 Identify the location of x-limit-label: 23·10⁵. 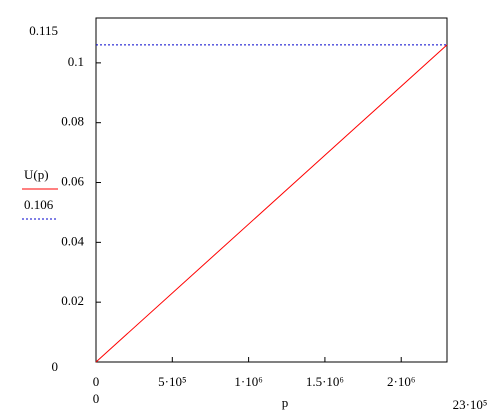
(470, 404).